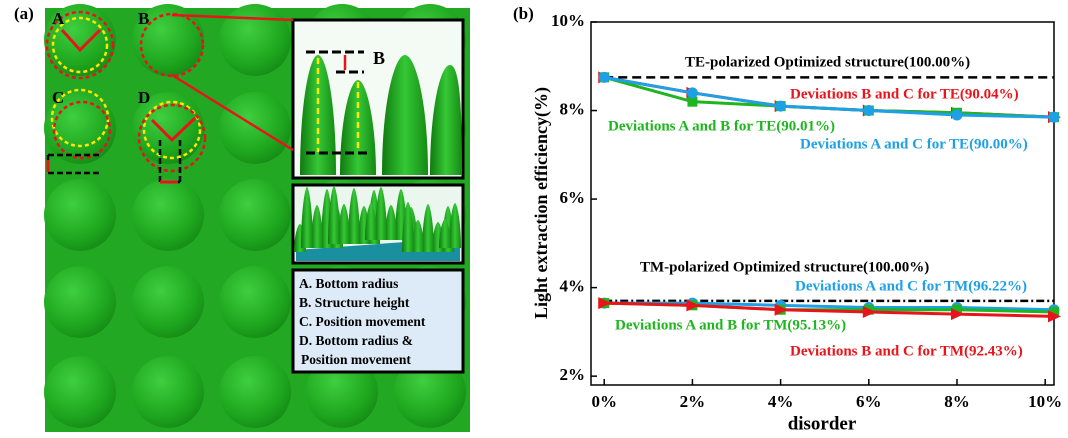 This screenshot has height=438, width=1068. Describe the element at coordinates (904, 94) in the screenshot. I see `series-label: Deviations B and C for TE(90.04%)` at that location.